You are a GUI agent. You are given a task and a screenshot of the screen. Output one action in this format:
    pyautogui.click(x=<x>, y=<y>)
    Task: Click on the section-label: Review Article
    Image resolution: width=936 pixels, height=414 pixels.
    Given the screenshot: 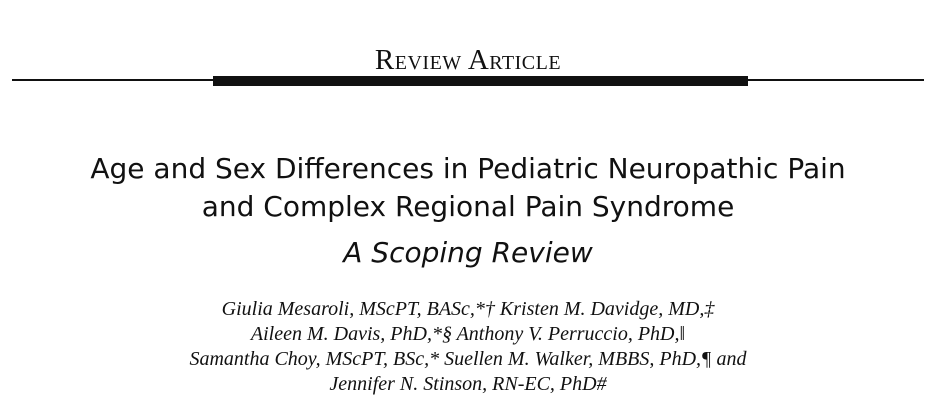 What is the action you would take?
    pyautogui.click(x=468, y=60)
    